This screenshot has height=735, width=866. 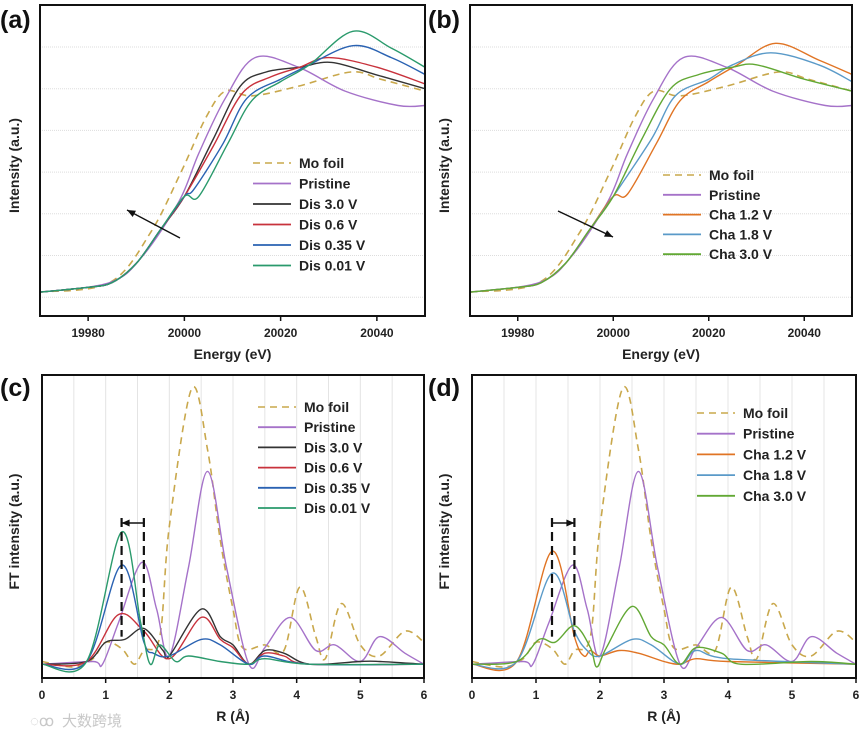 What do you see at coordinates (42, 721) in the screenshot?
I see `watermark: ◌ꝏ` at bounding box center [42, 721].